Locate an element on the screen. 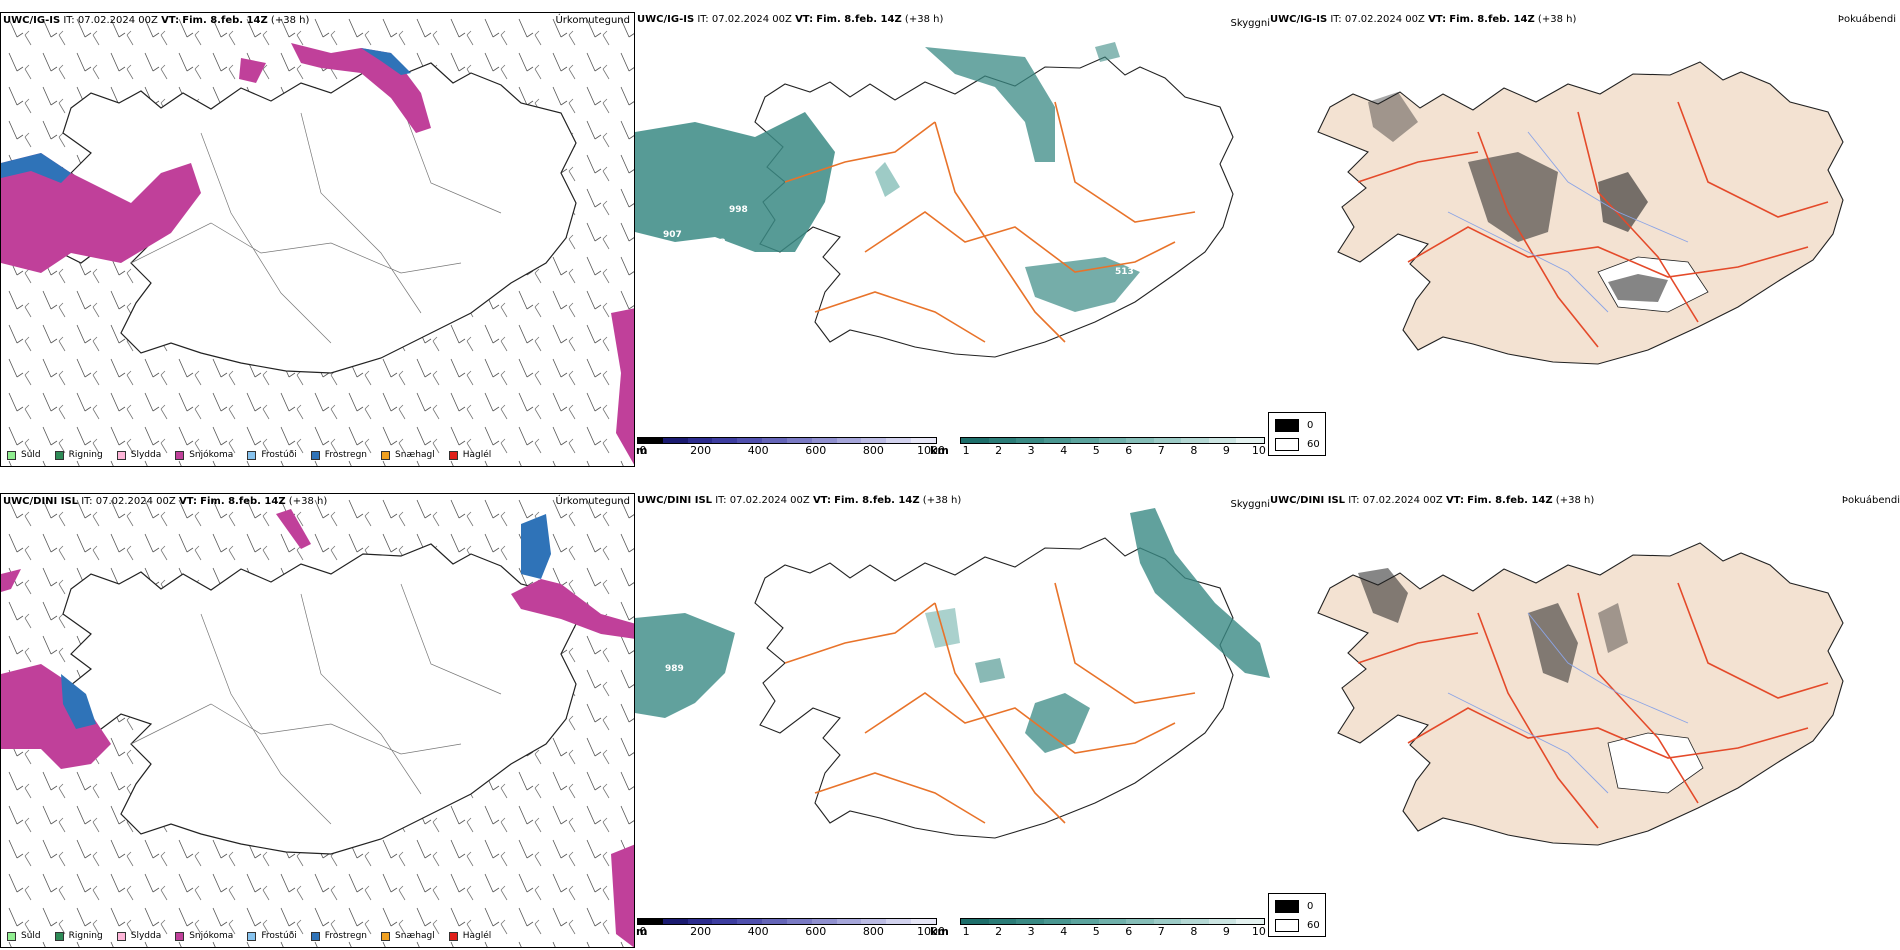 This screenshot has height=950, width=1900. colorbar-tick-label: 600 is located at coordinates (816, 931).